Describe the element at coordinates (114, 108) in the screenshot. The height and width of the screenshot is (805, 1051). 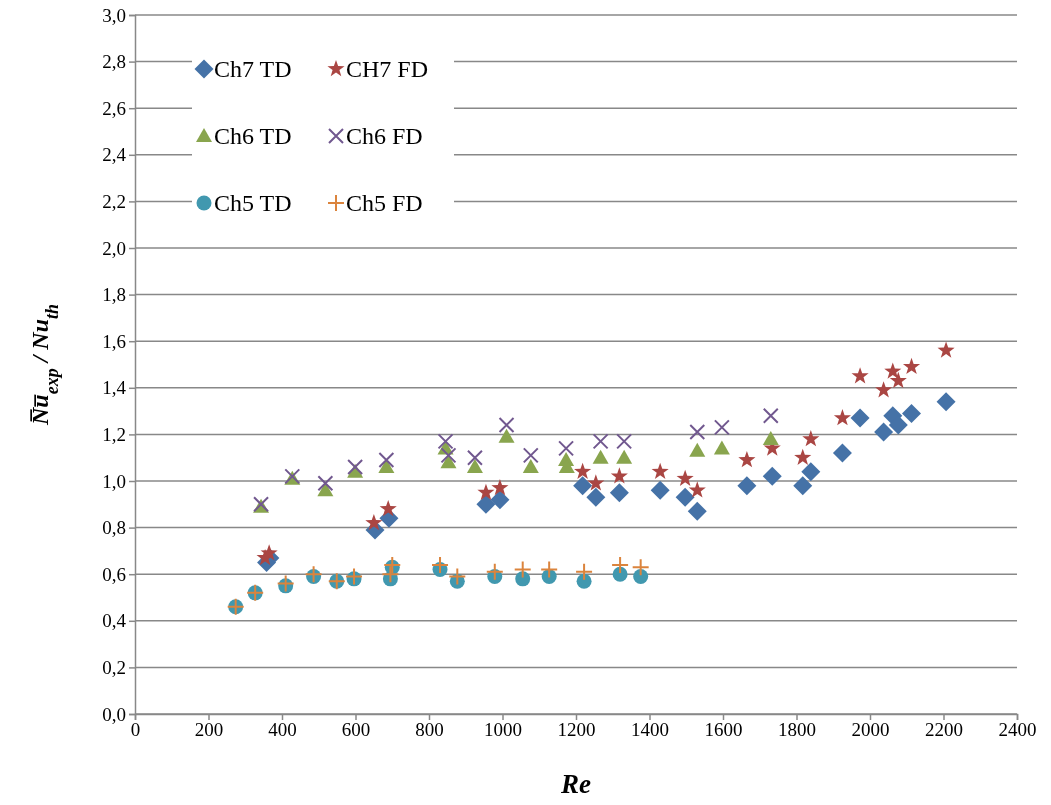
I see `y-tick-label: 2,6` at that location.